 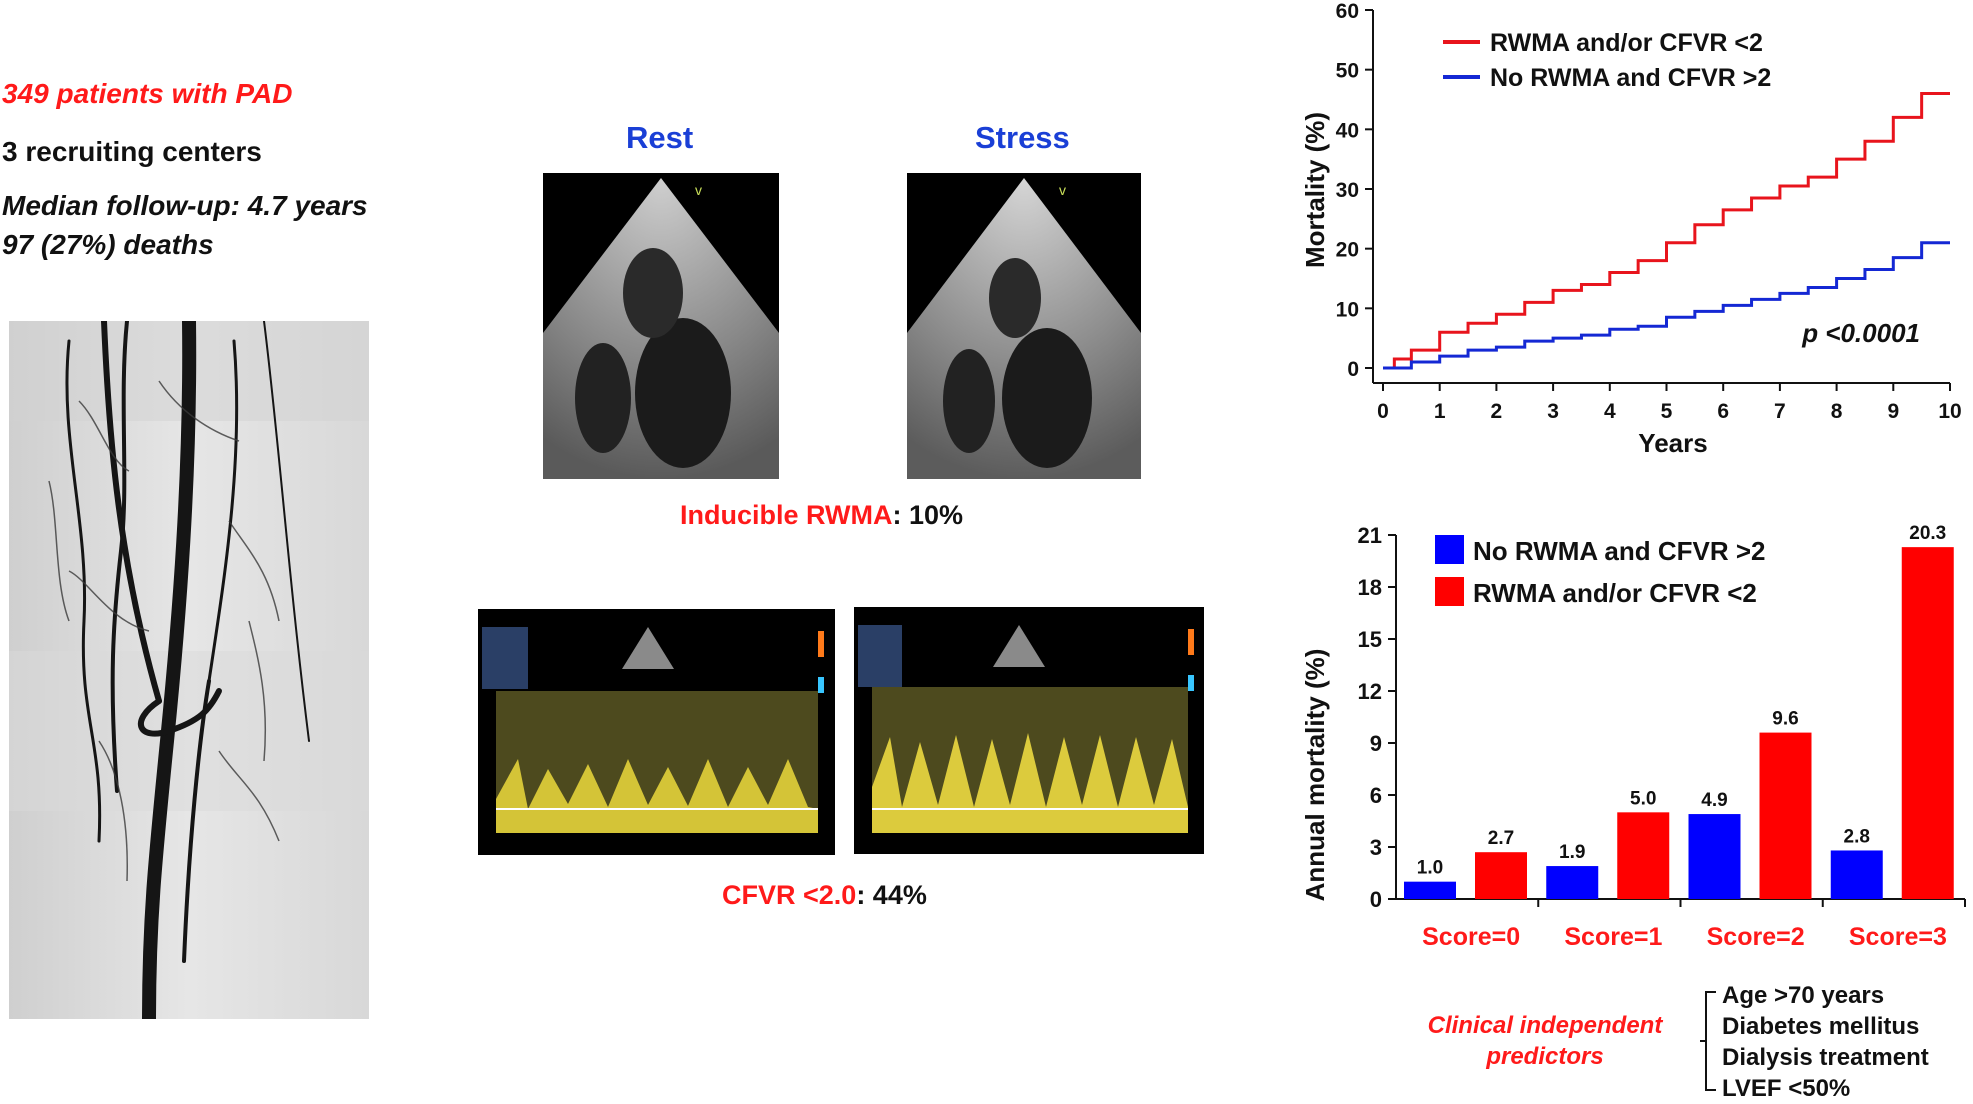 I want to click on stress-label: Stress, so click(x=1022, y=137).